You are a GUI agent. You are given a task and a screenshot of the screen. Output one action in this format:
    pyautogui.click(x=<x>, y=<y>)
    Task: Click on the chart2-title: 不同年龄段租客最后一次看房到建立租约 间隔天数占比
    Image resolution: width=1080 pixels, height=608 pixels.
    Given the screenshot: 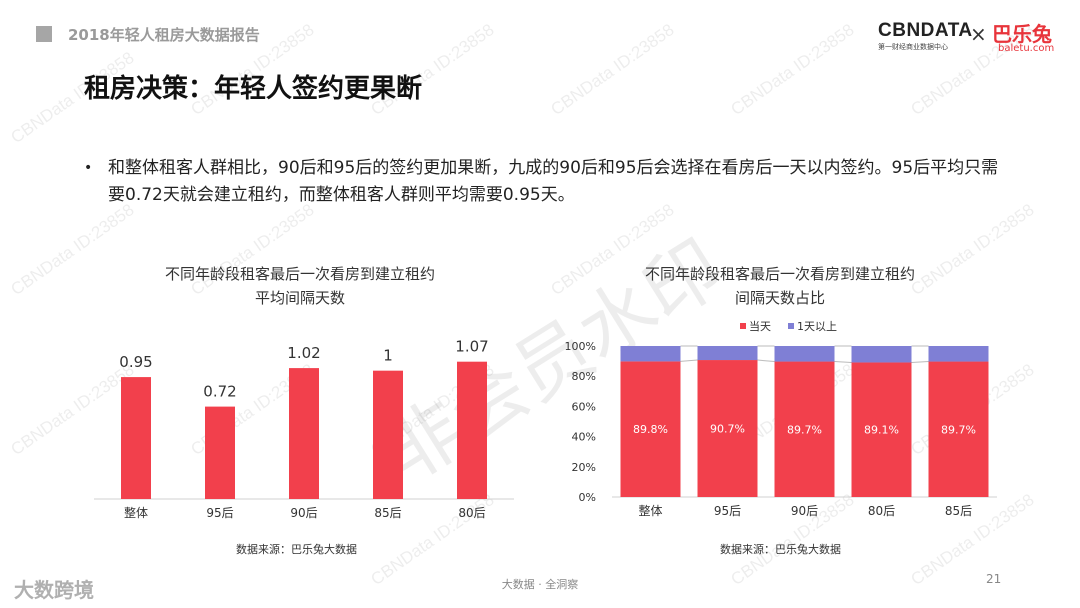 What is the action you would take?
    pyautogui.click(x=780, y=286)
    